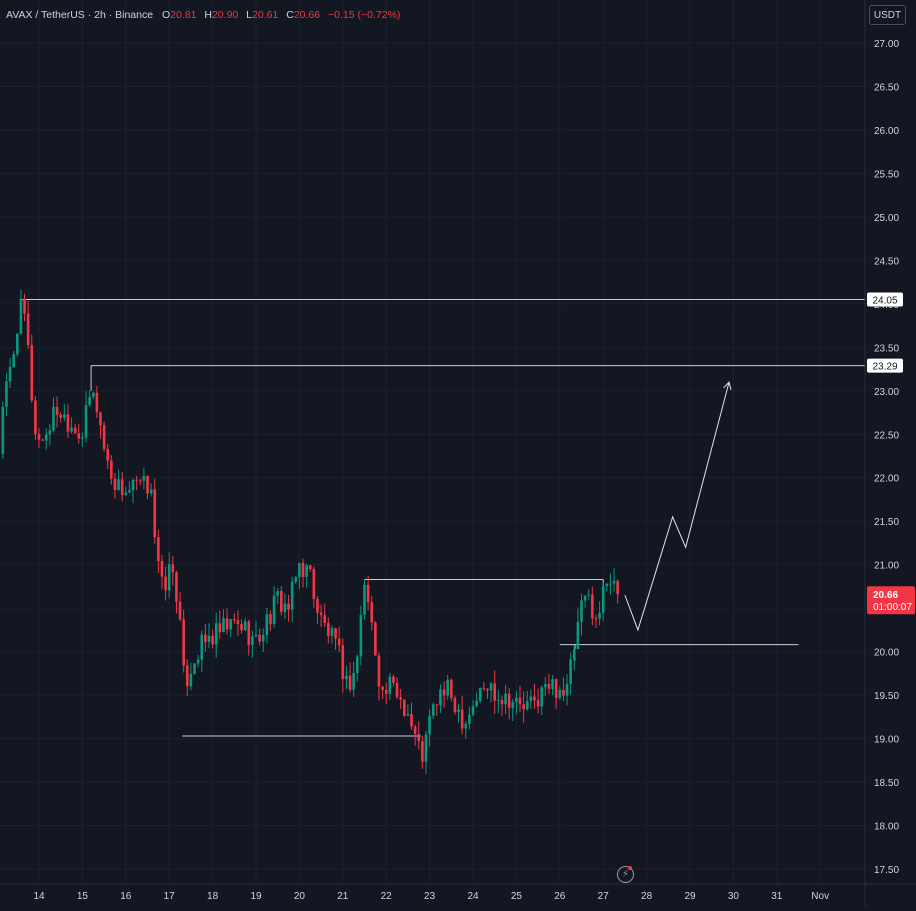  What do you see at coordinates (625, 874) in the screenshot?
I see `lightning-icon: ⚡` at bounding box center [625, 874].